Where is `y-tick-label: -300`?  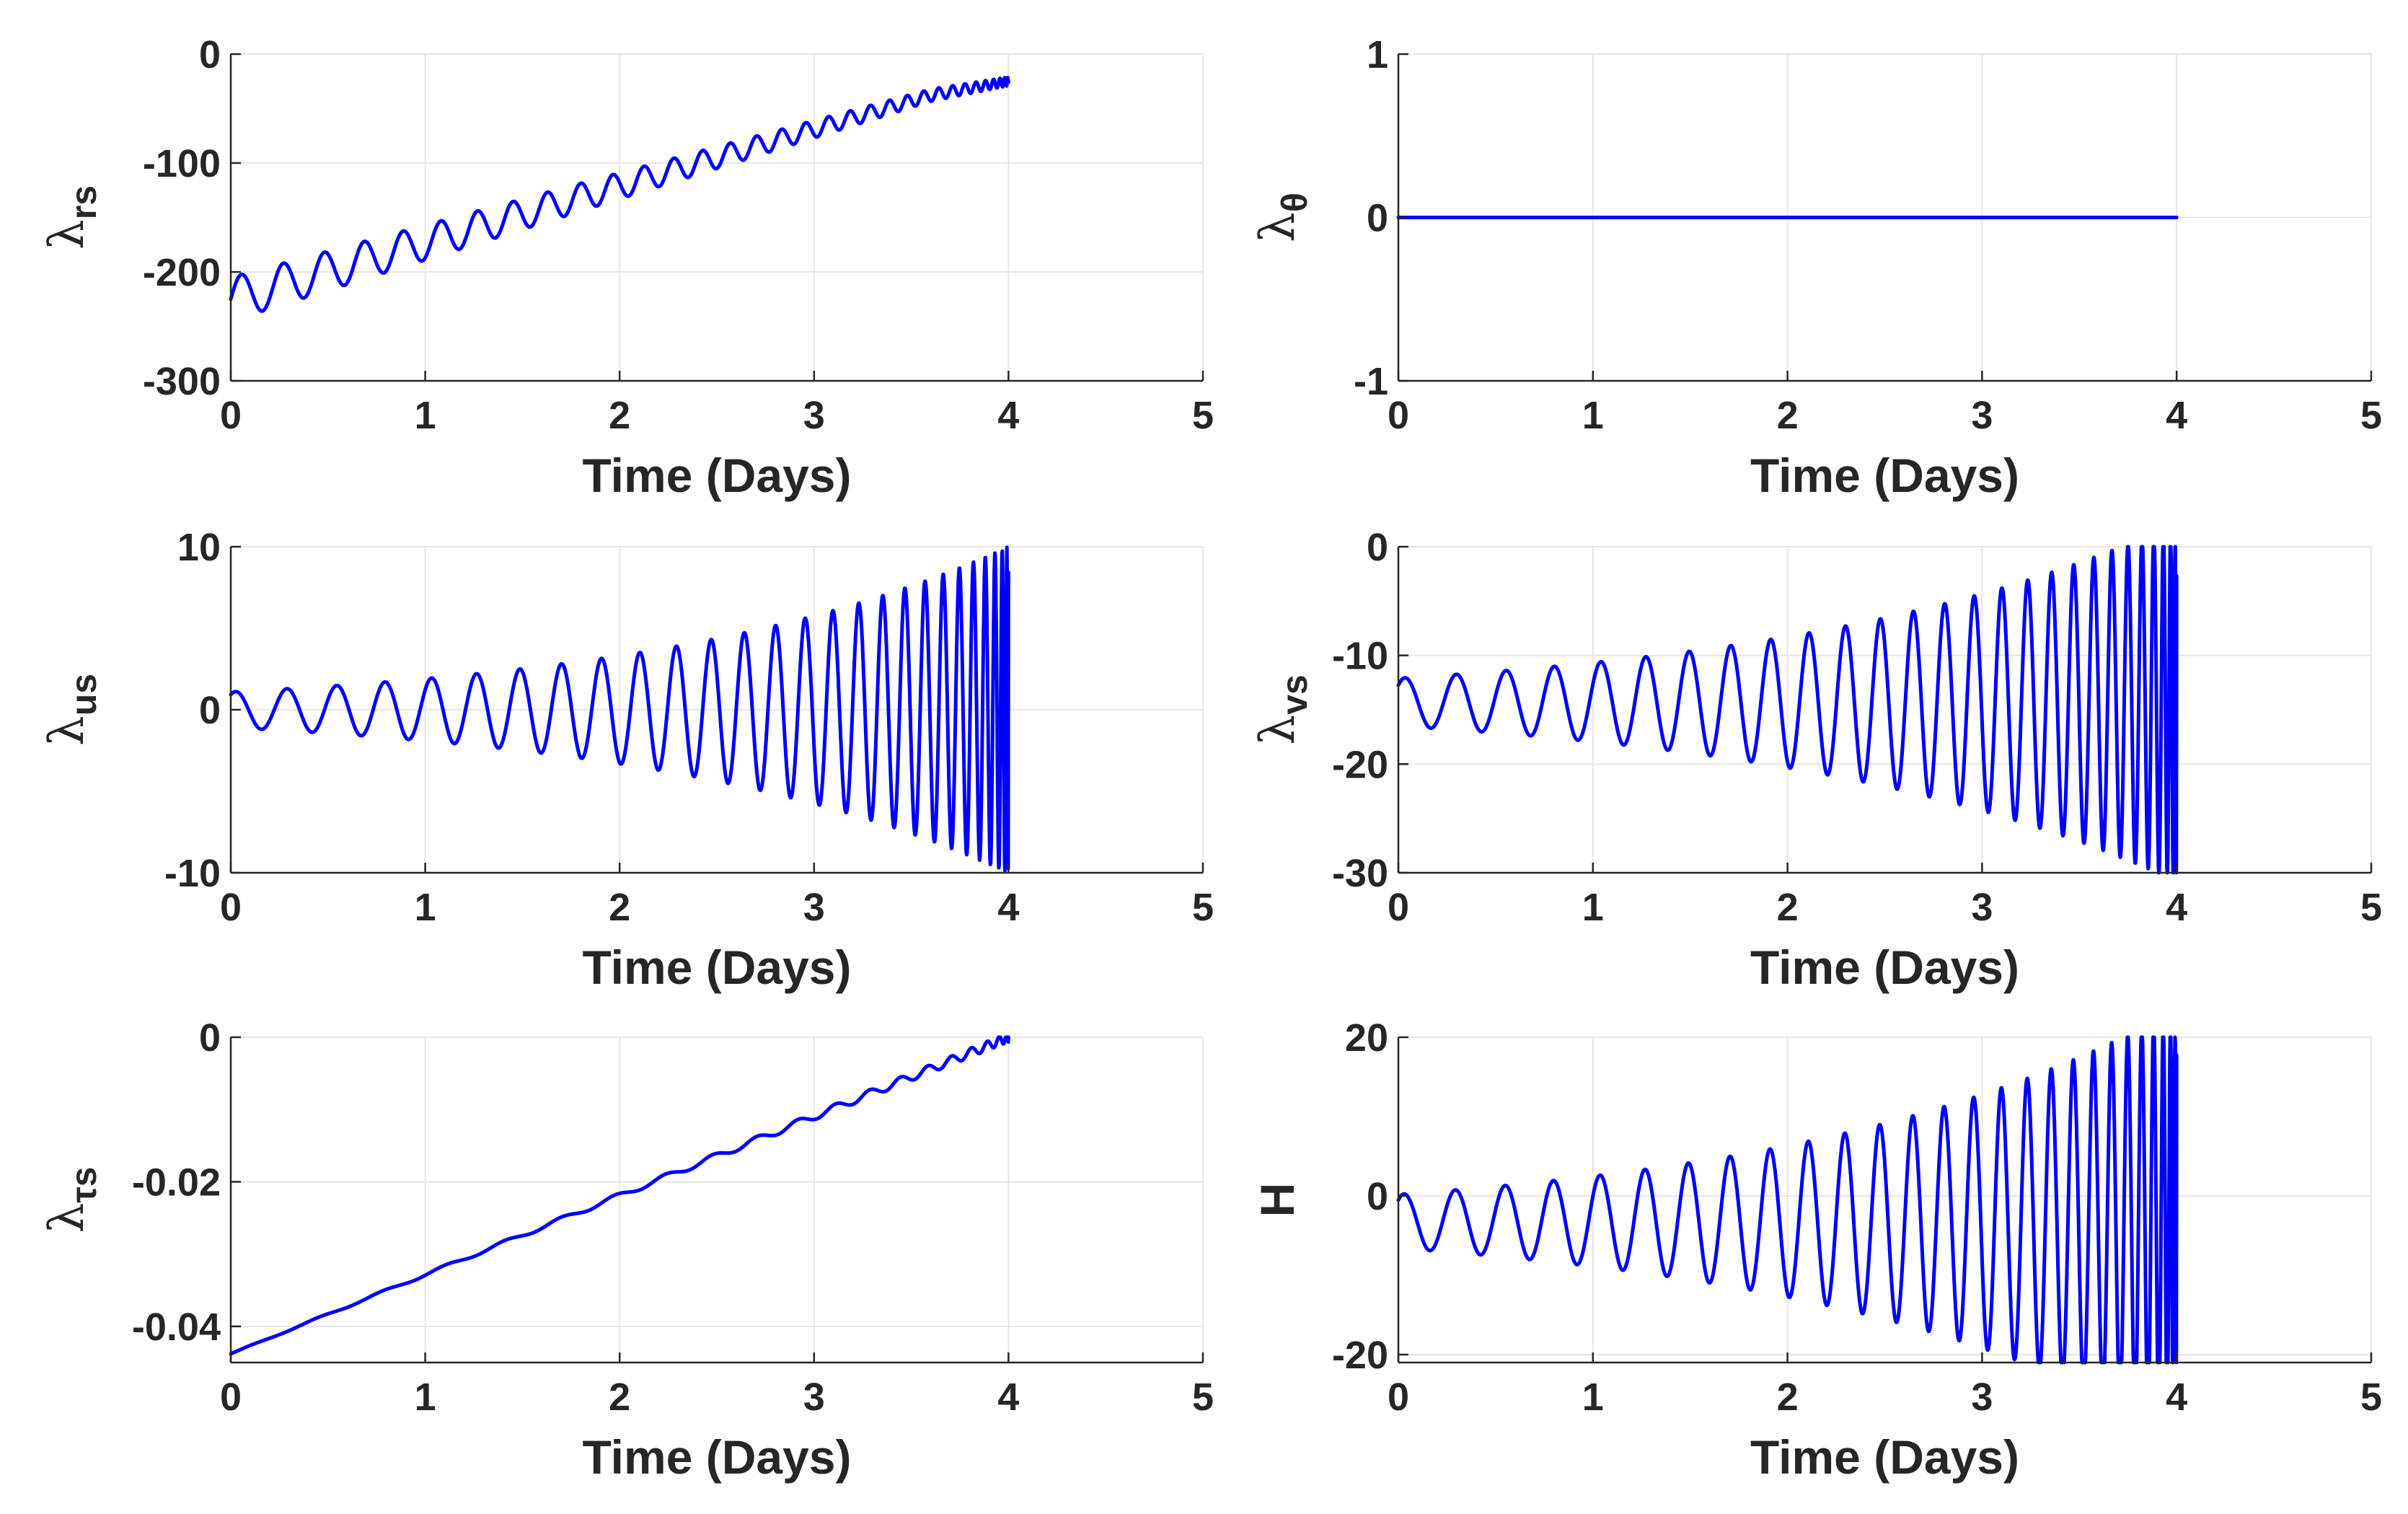 y-tick-label: -300 is located at coordinates (182, 382).